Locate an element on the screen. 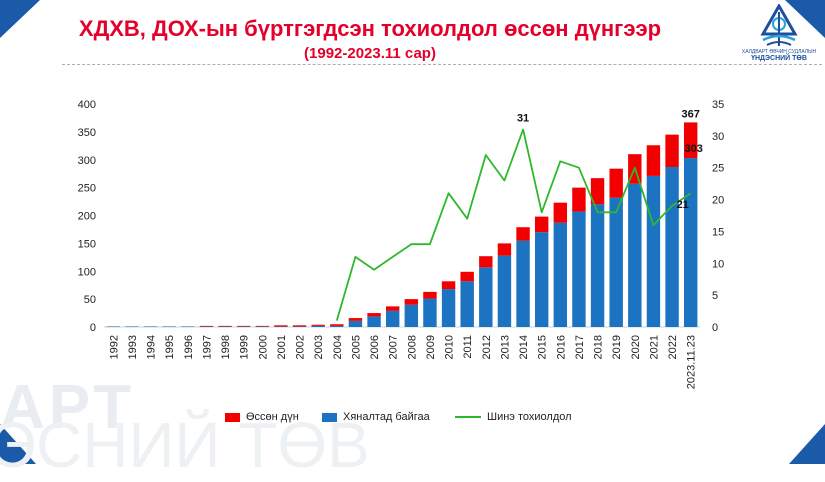  x-axis-tick-label: 1998 is located at coordinates (226, 347).